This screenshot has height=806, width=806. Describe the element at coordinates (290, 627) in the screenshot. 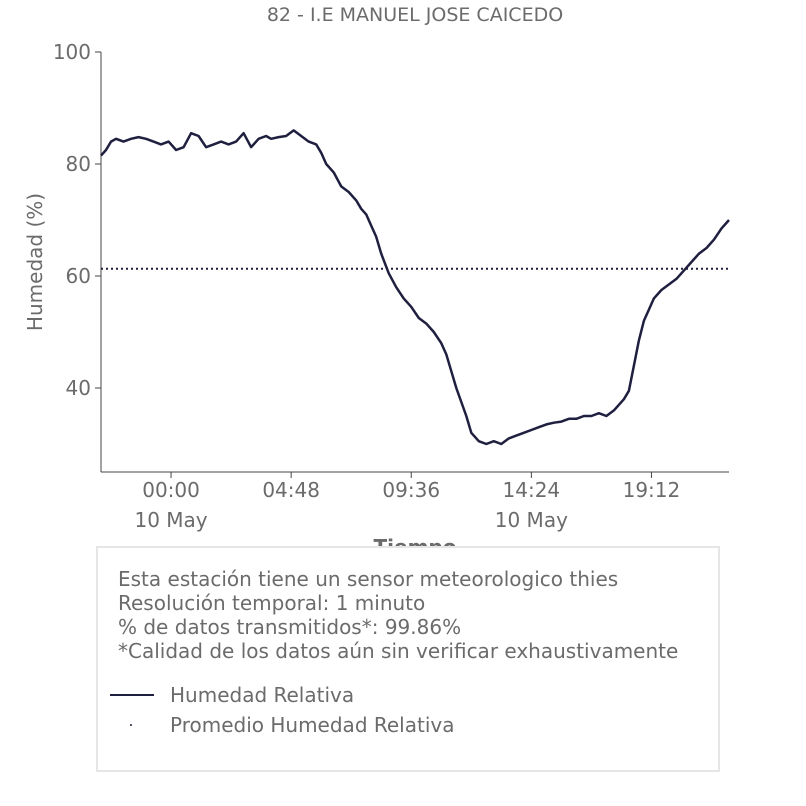

I see `info-transmitted-line: % de datos transmitidos*: 99.86%` at that location.